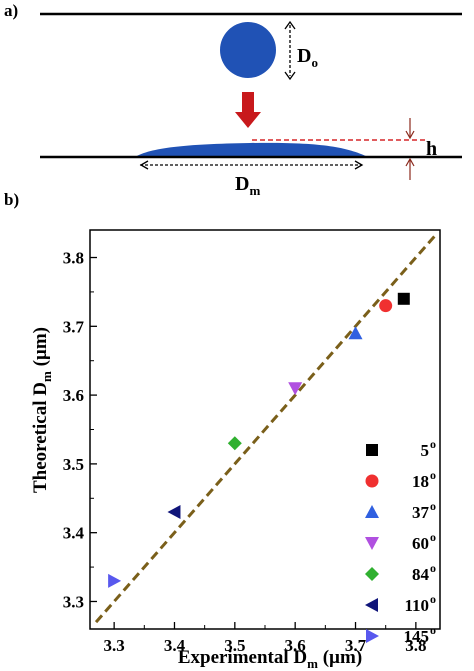  What do you see at coordinates (11, 10) in the screenshot?
I see `panel-a-label: a)` at bounding box center [11, 10].